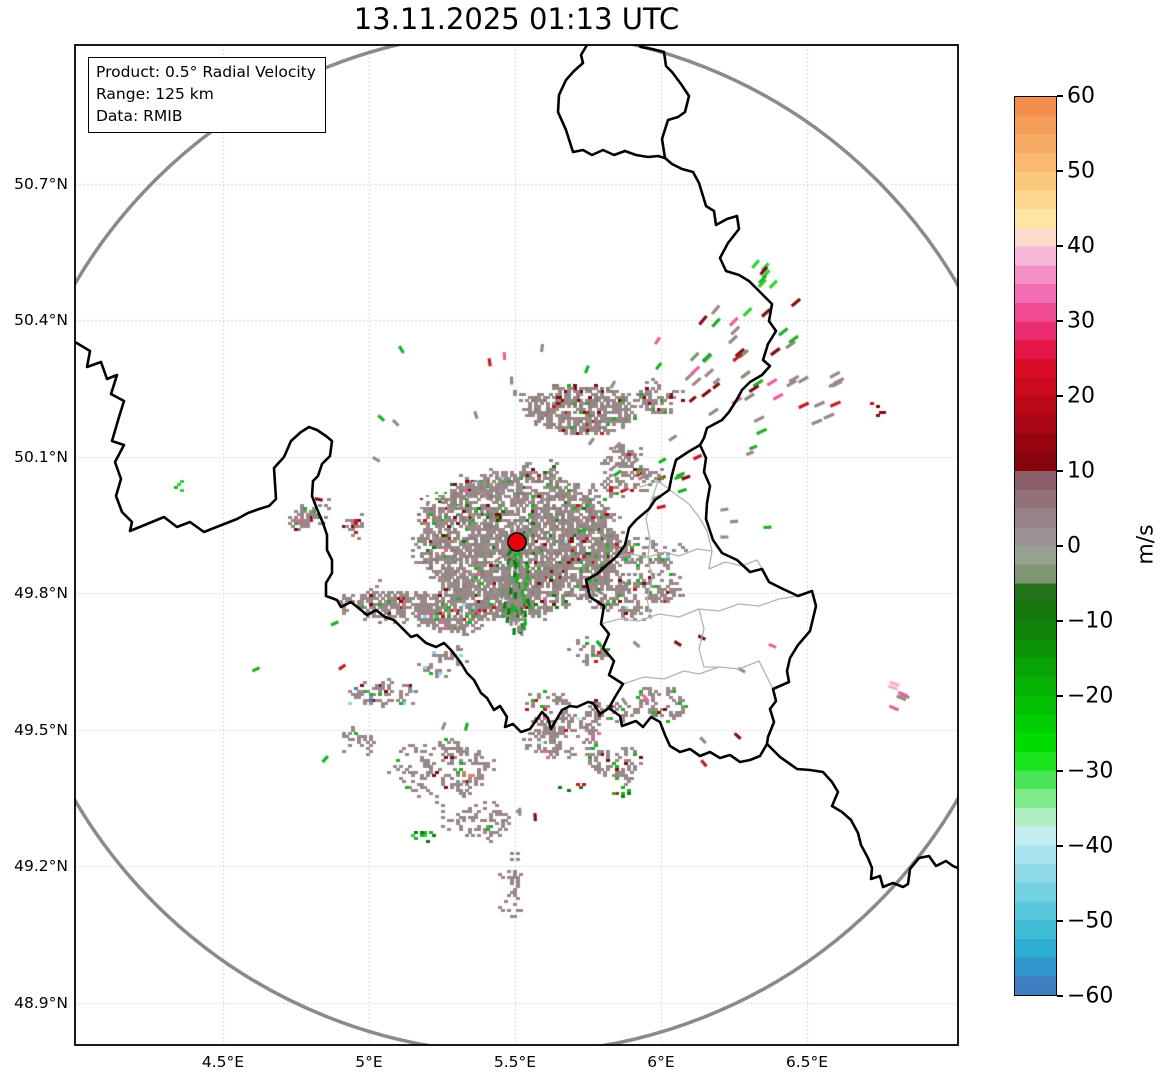 The width and height of the screenshot is (1171, 1081). I want to click on colorbar-tick-label: 20, so click(1081, 396).